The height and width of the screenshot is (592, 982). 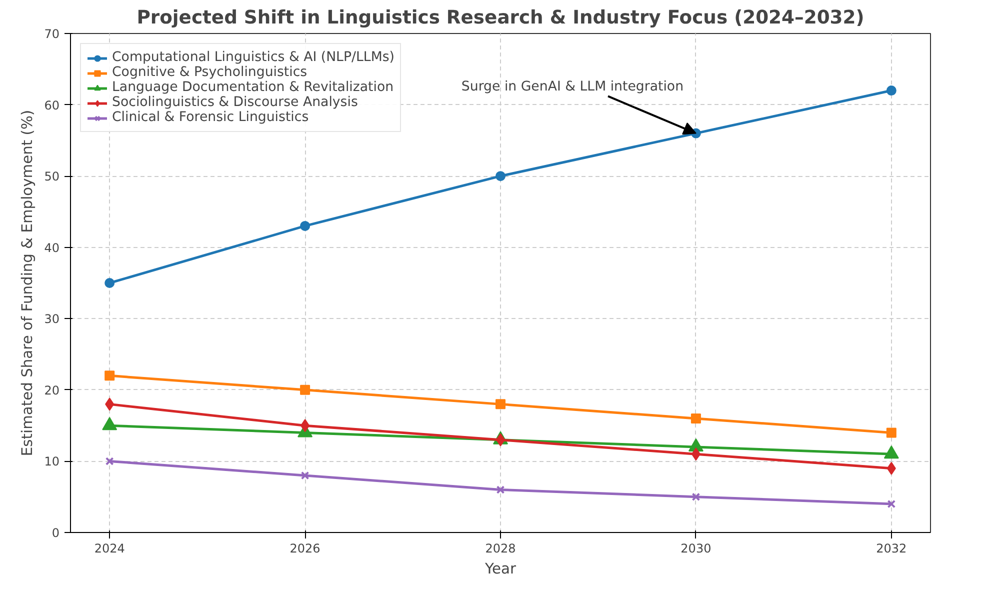 What do you see at coordinates (52, 177) in the screenshot?
I see `y-tick-label: 50` at bounding box center [52, 177].